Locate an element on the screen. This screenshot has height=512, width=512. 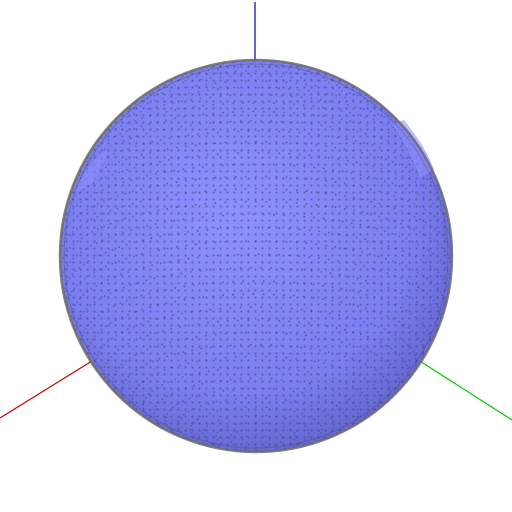
x-axis is located at coordinates (50, 387).